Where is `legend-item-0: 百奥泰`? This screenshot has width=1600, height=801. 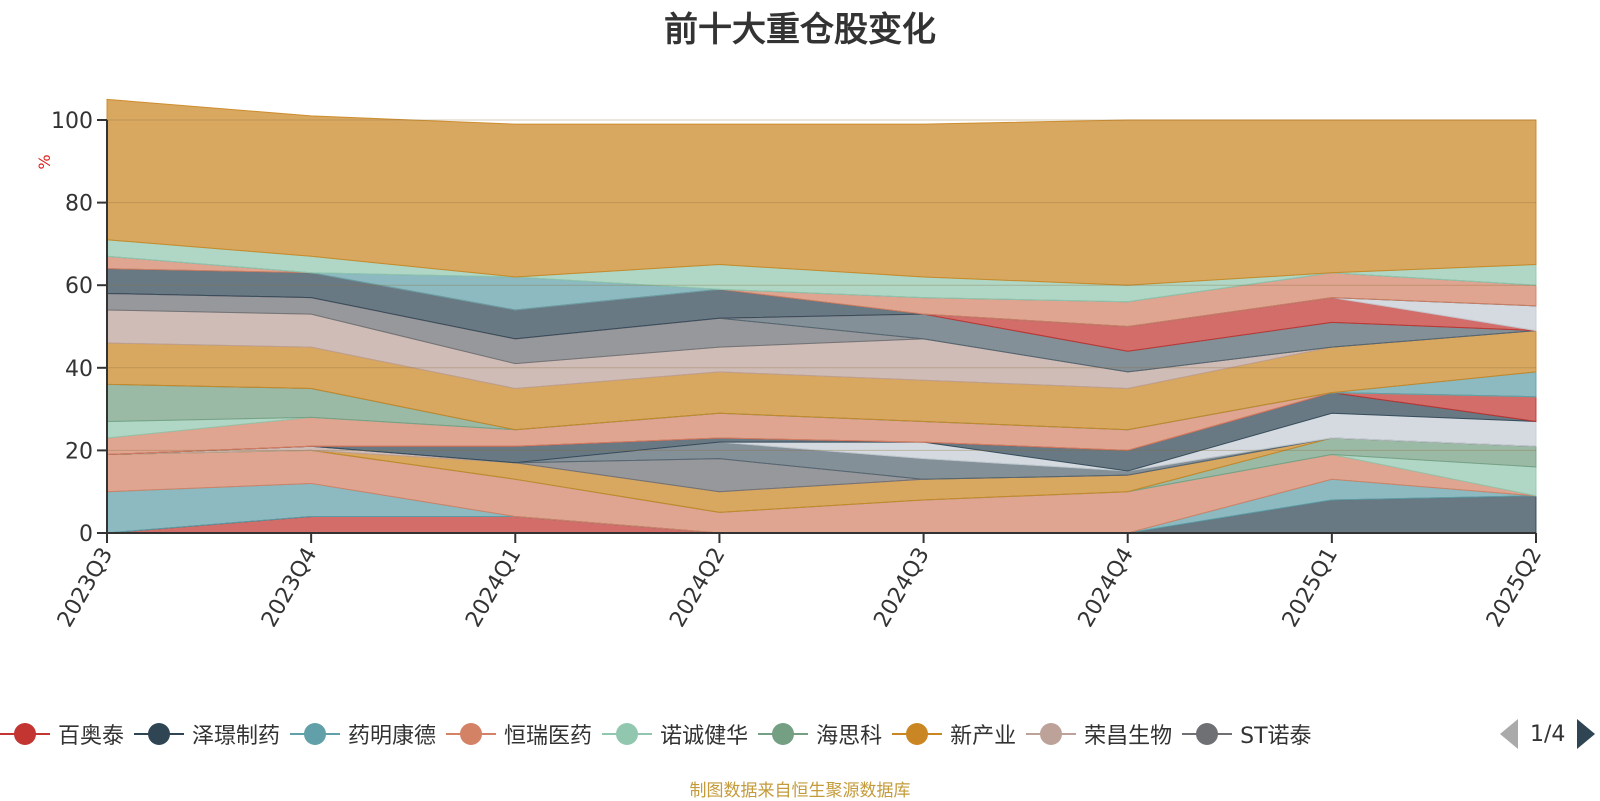 legend-item-0: 百奥泰 is located at coordinates (62, 734).